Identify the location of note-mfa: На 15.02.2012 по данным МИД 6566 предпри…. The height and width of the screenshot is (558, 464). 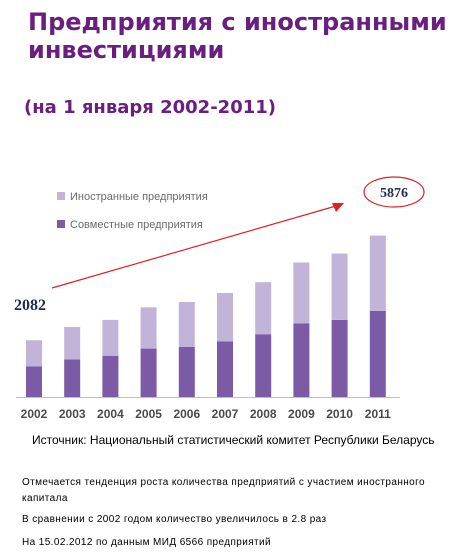
(147, 542).